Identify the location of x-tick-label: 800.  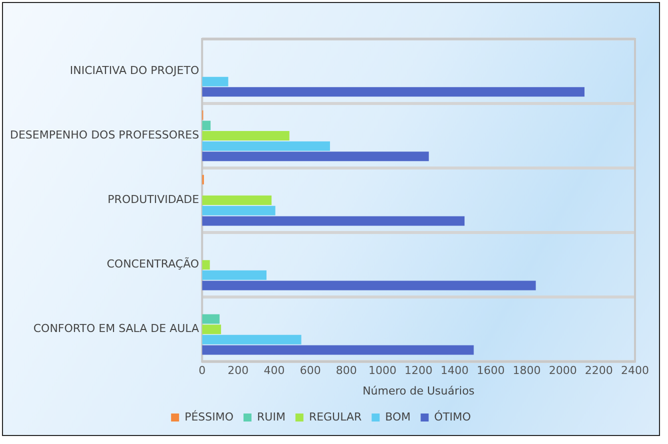
(346, 371).